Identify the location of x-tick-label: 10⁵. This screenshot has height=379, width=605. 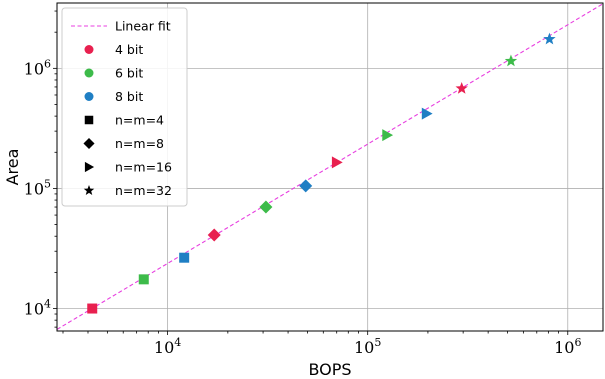
(367, 346).